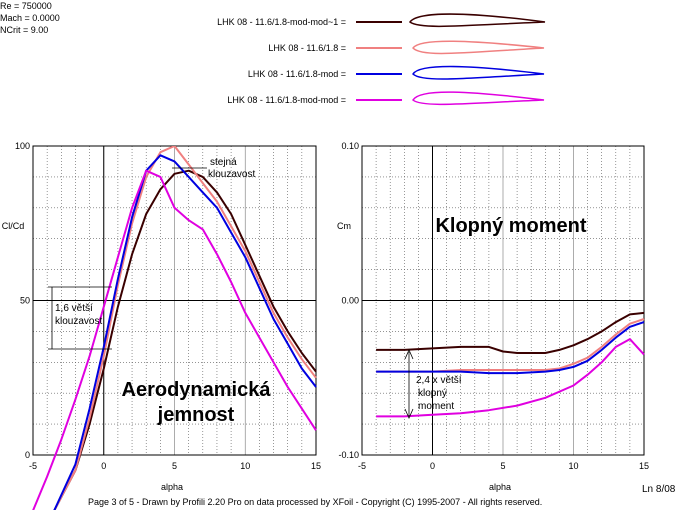  What do you see at coordinates (223, 162) in the screenshot?
I see `annotation-same-ratio-line1: stejná` at bounding box center [223, 162].